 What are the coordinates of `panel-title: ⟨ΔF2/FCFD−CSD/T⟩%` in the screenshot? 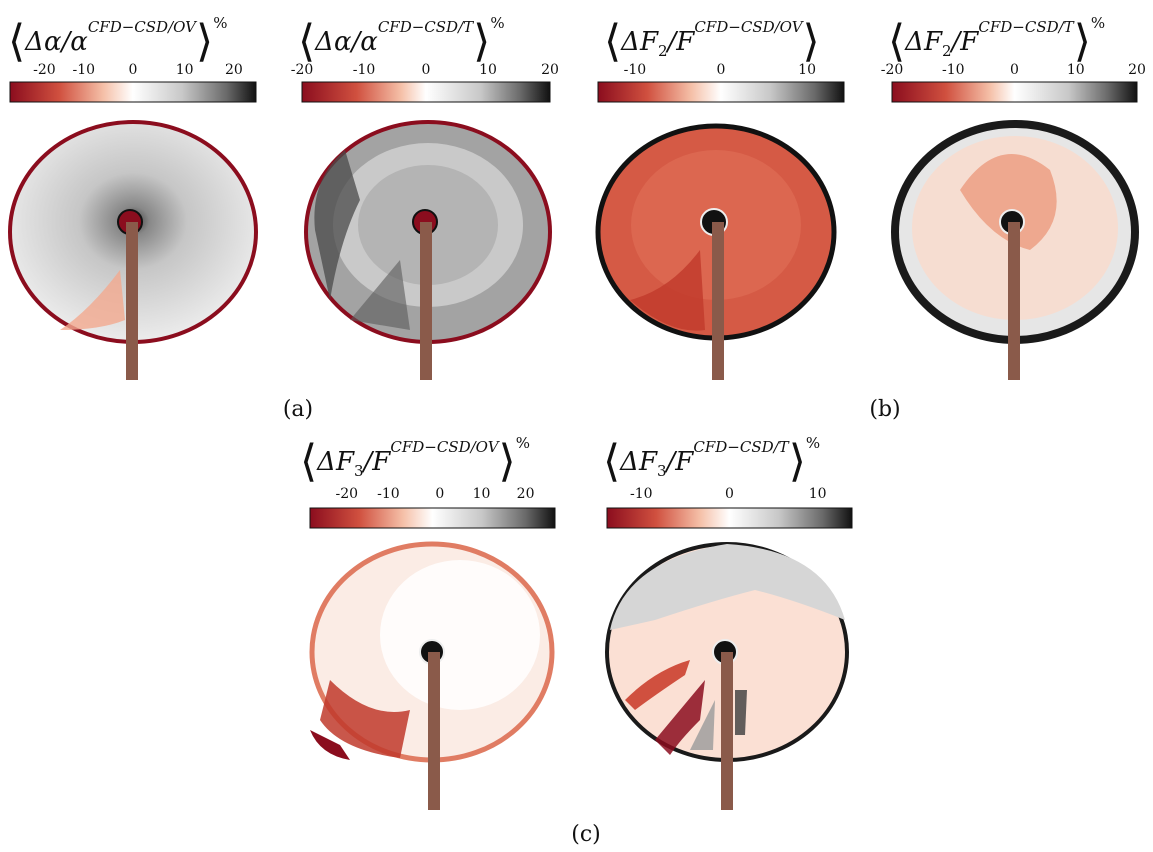 It's located at (997, 40).